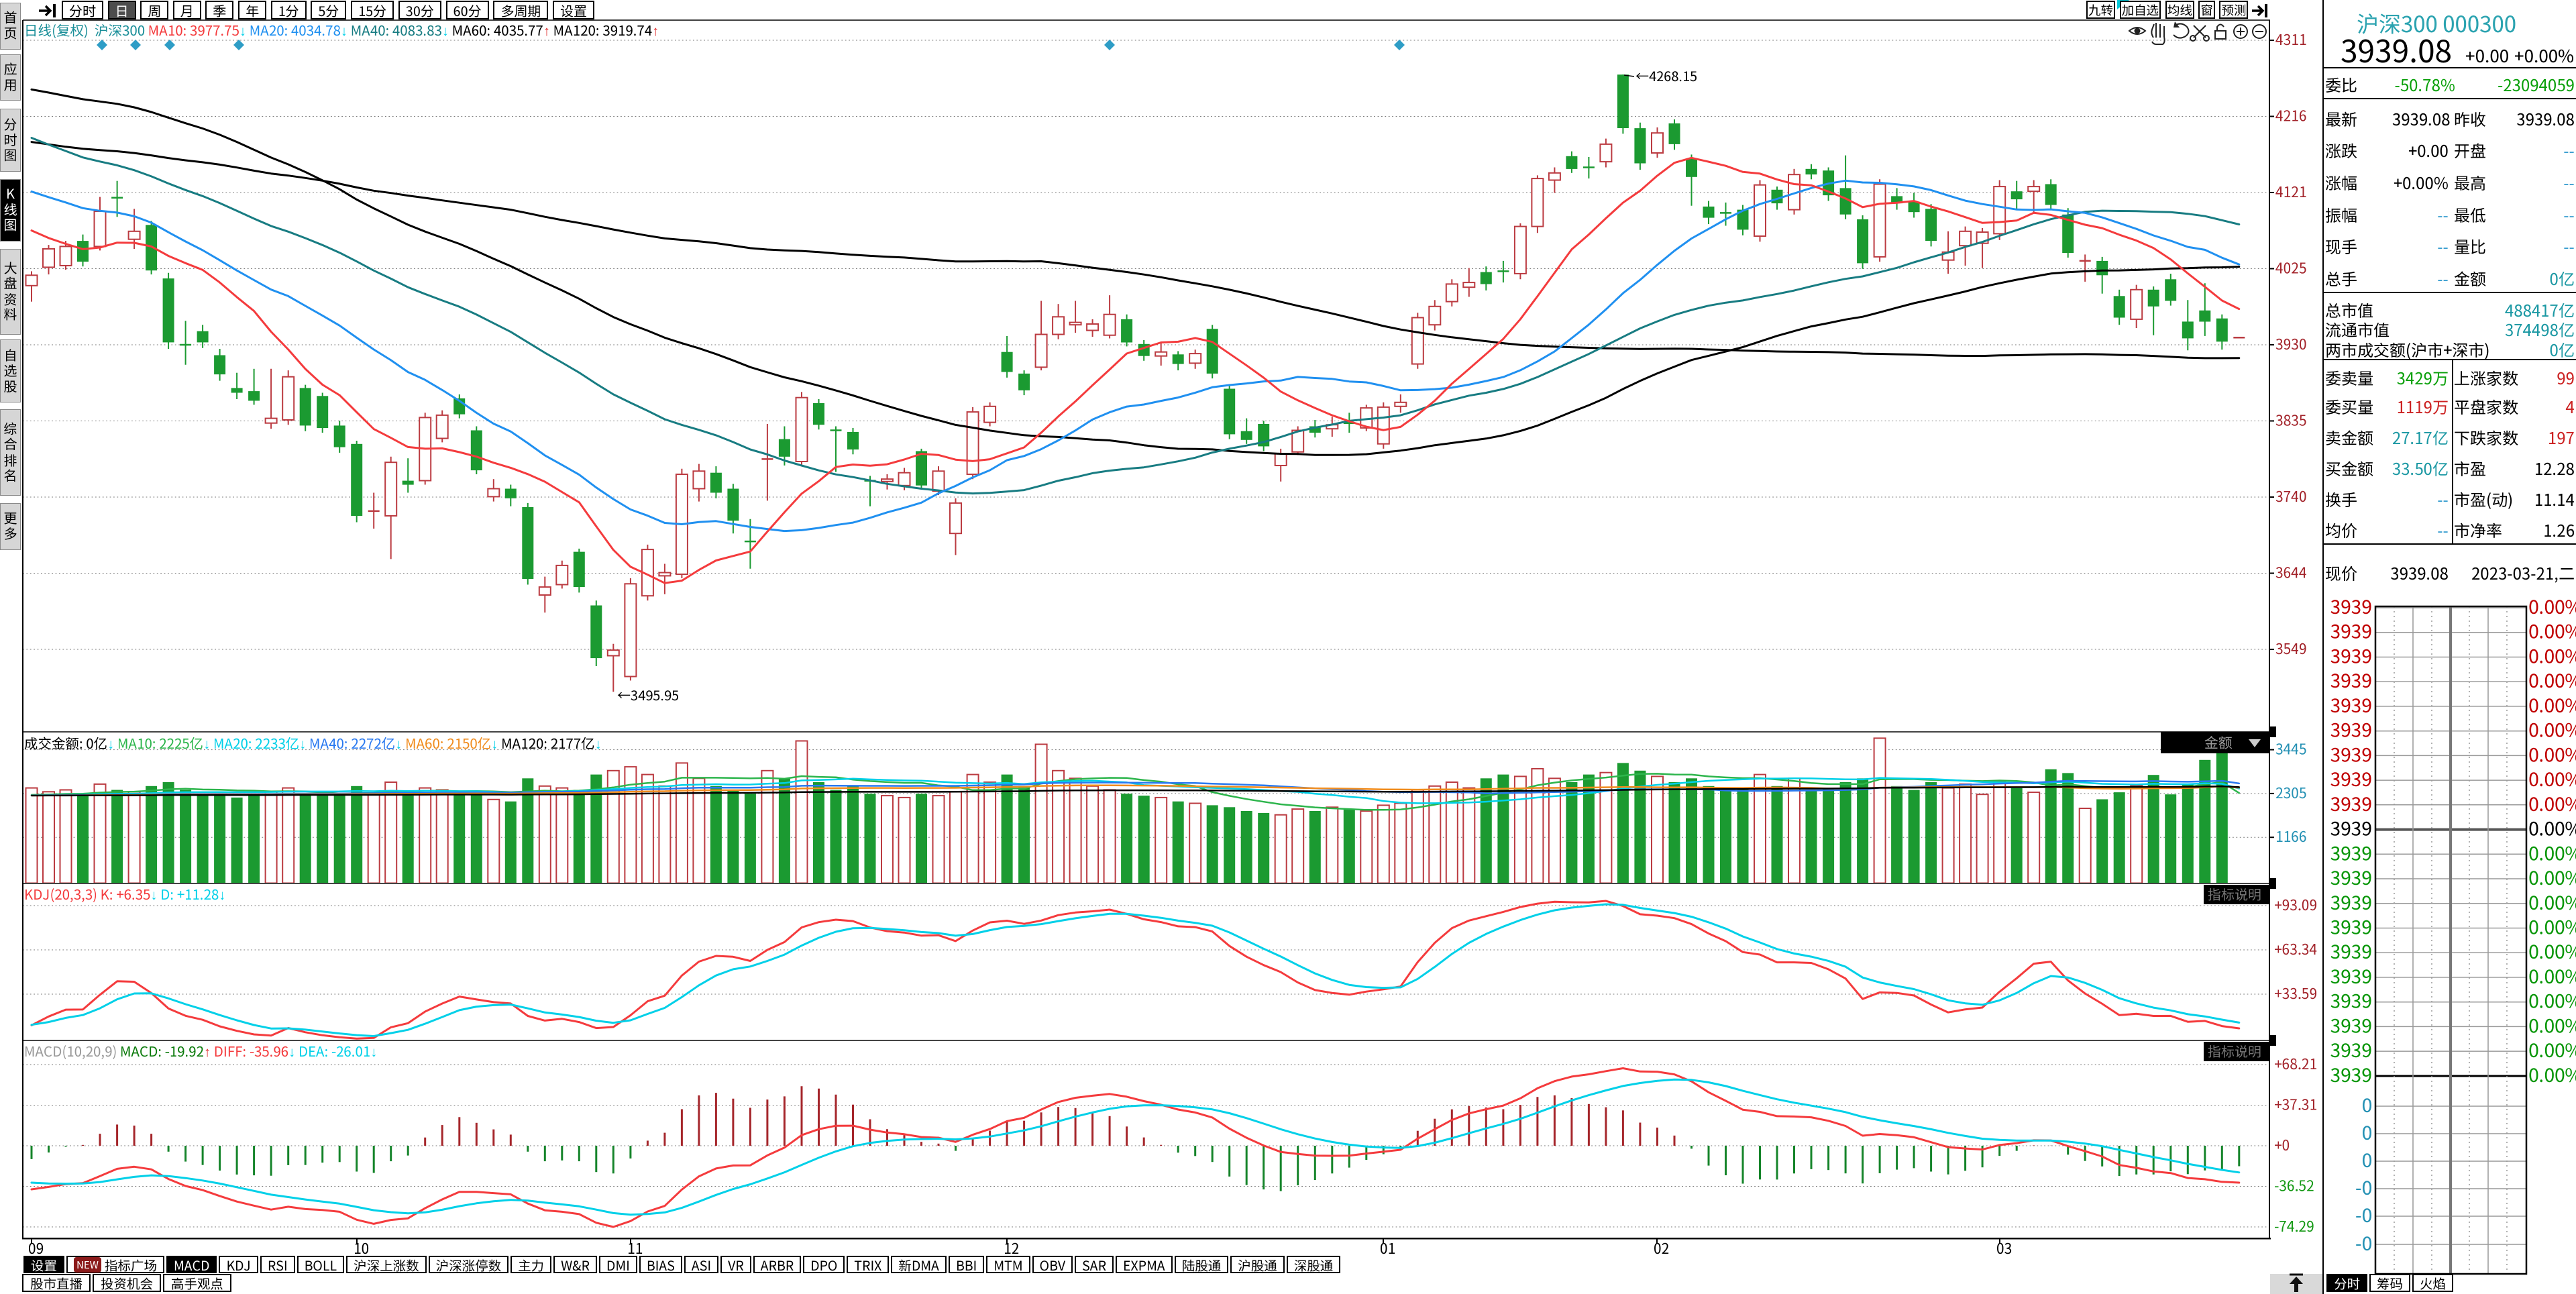 The width and height of the screenshot is (2576, 1294). I want to click on svg-text: 01, so click(1387, 1248).